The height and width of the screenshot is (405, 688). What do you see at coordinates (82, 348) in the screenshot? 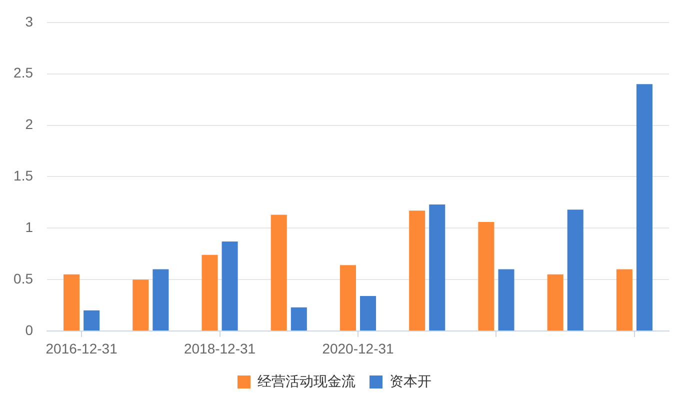
I see `x-tick-label: 2016-12-31` at bounding box center [82, 348].